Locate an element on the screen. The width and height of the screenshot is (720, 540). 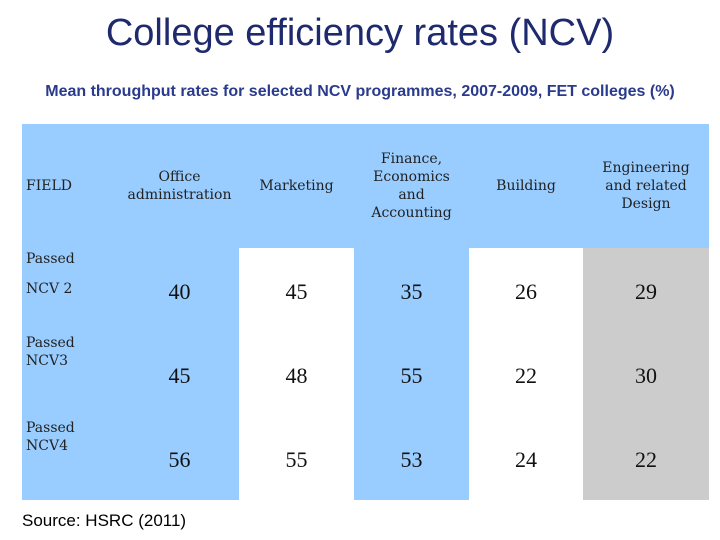
field-header: FIELD is located at coordinates (49, 186).